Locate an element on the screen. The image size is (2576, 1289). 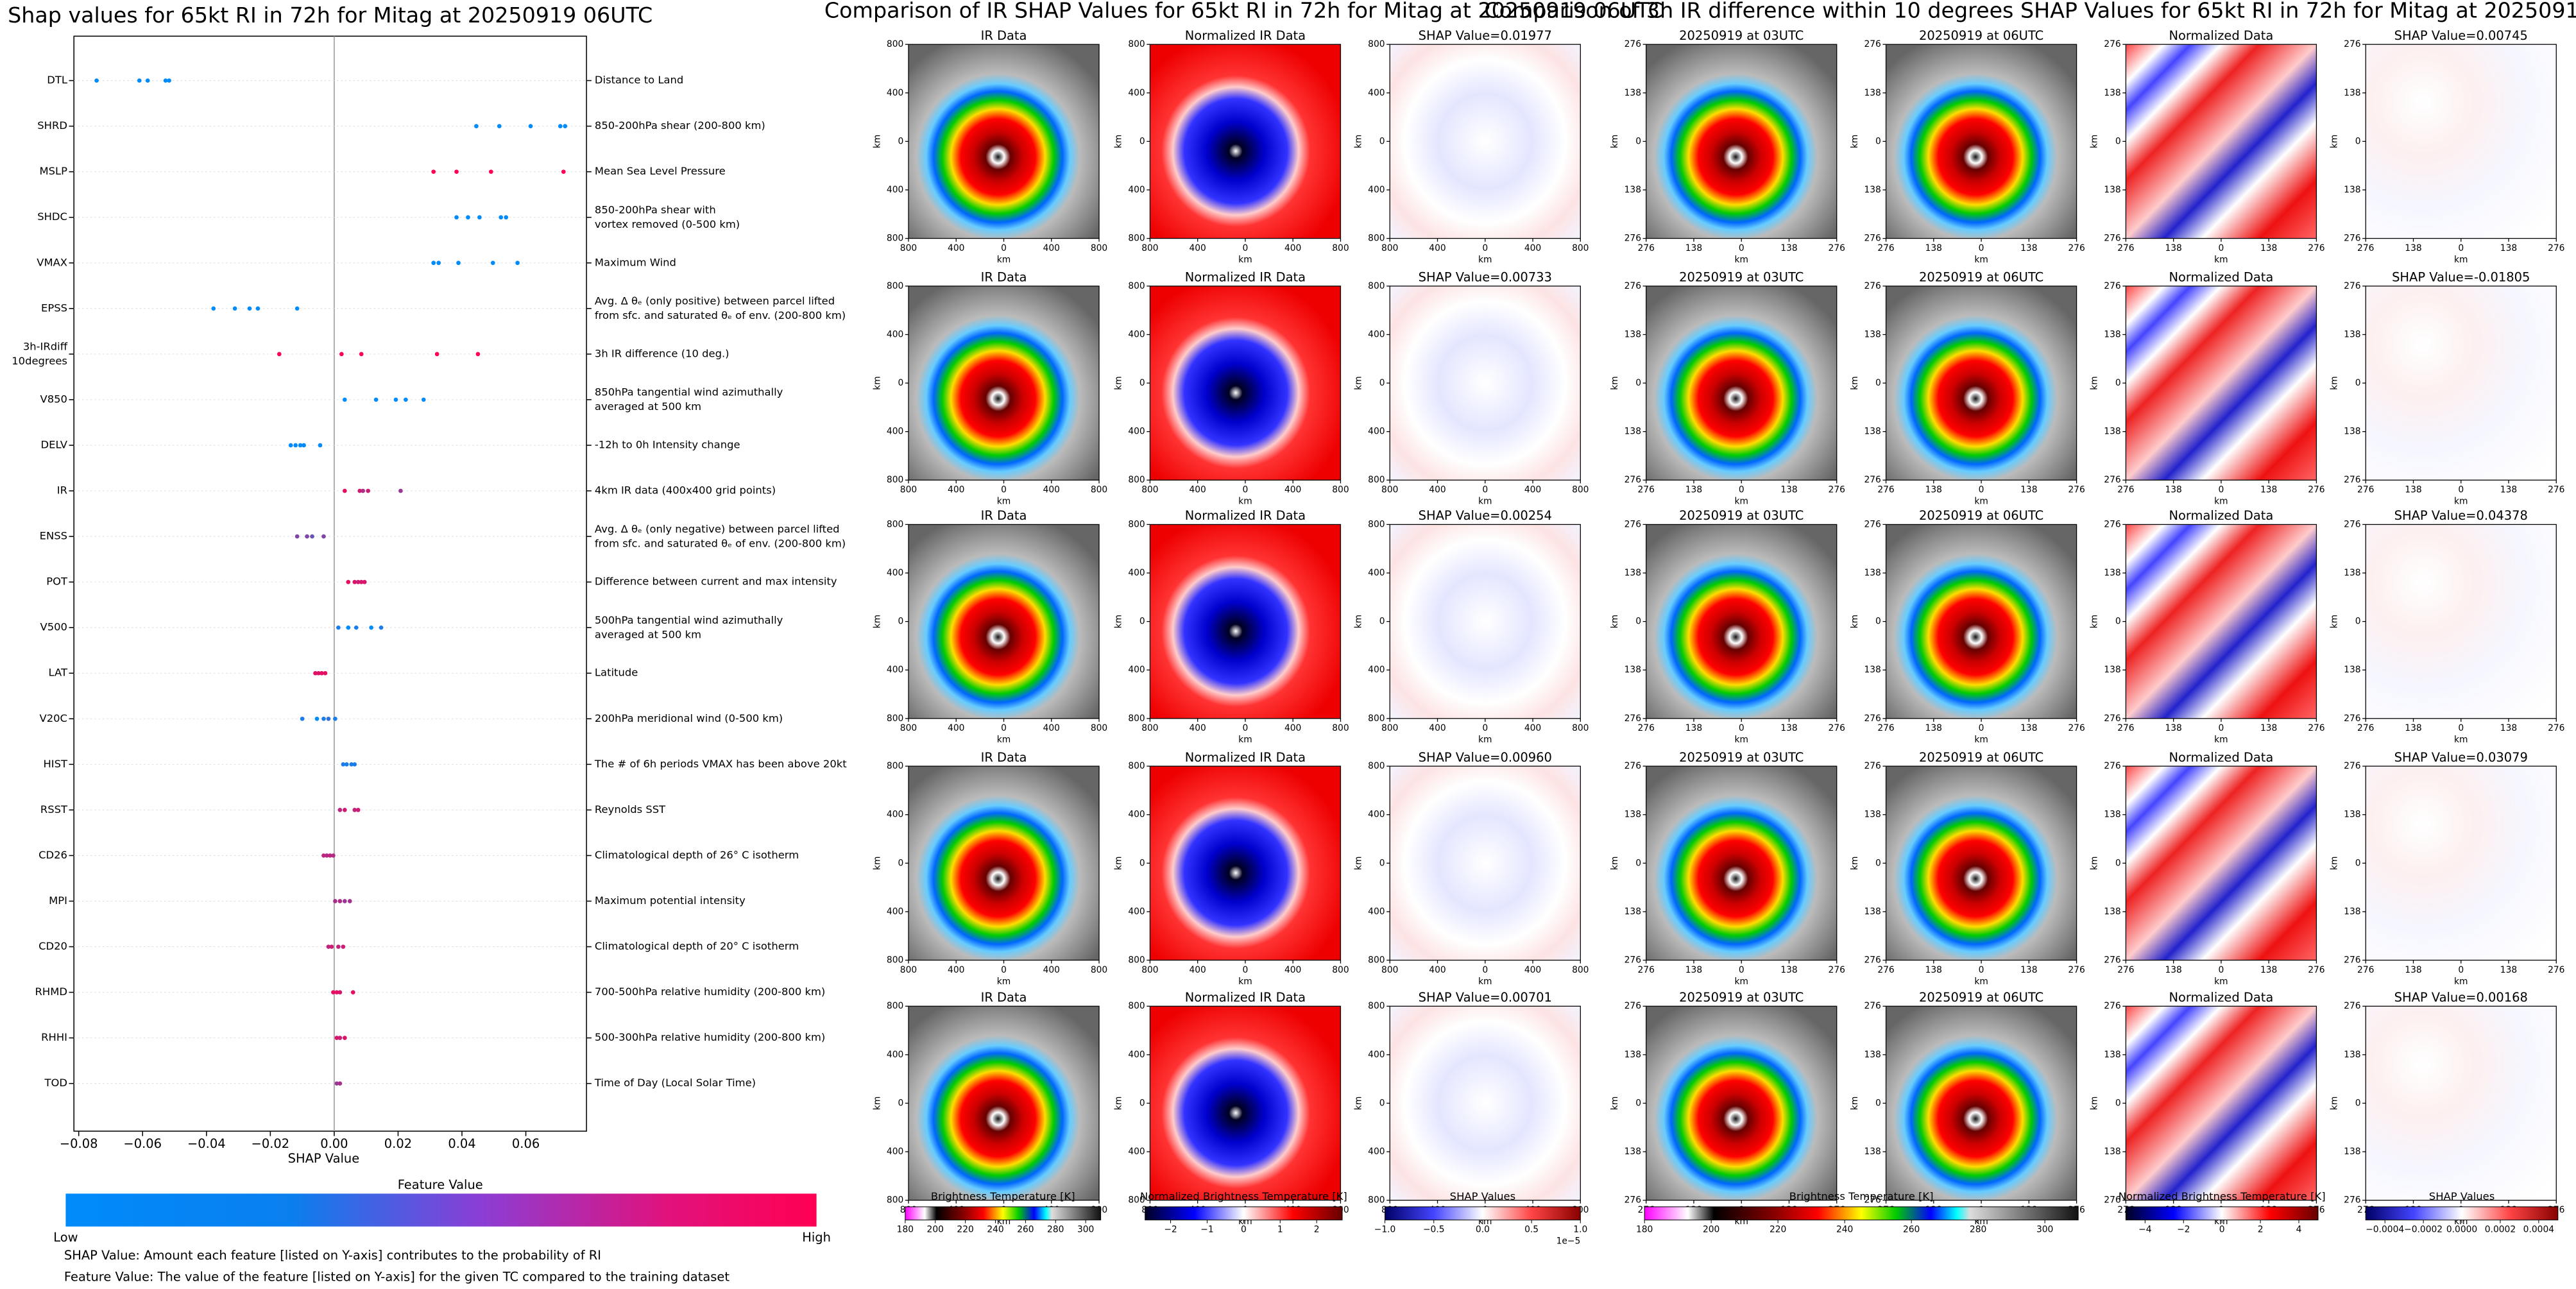
panel-title: Normalized Data is located at coordinates (2221, 35).